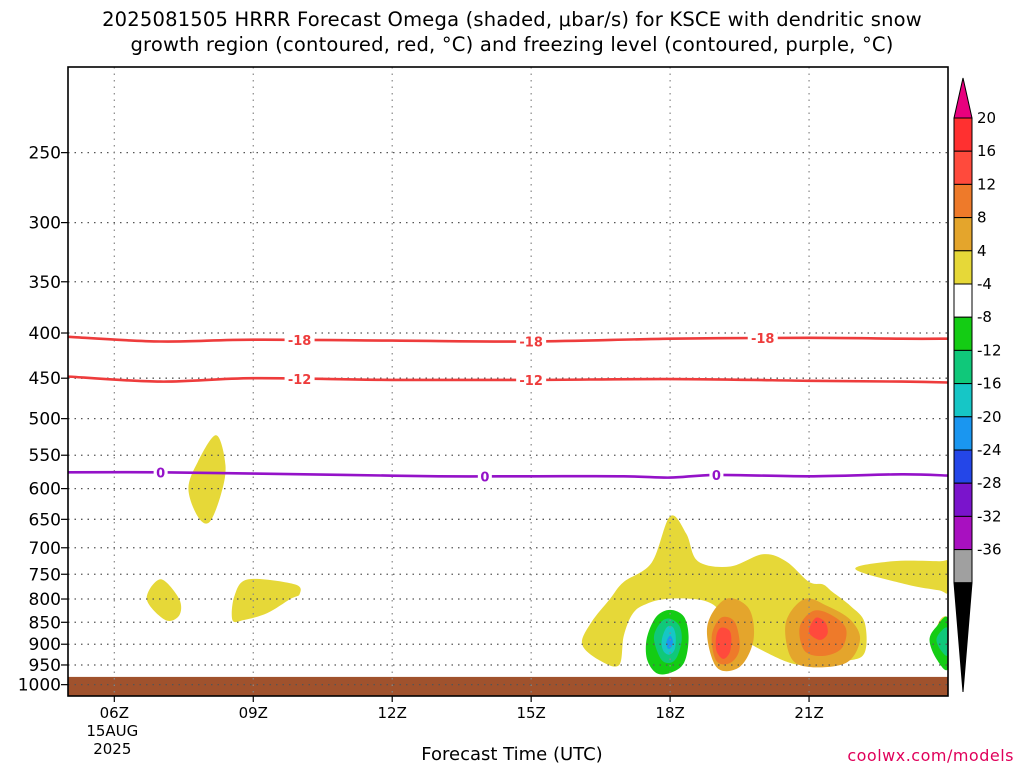 This screenshot has width=1024, height=768. Describe the element at coordinates (45, 334) in the screenshot. I see `y-tick-label: 400` at that location.